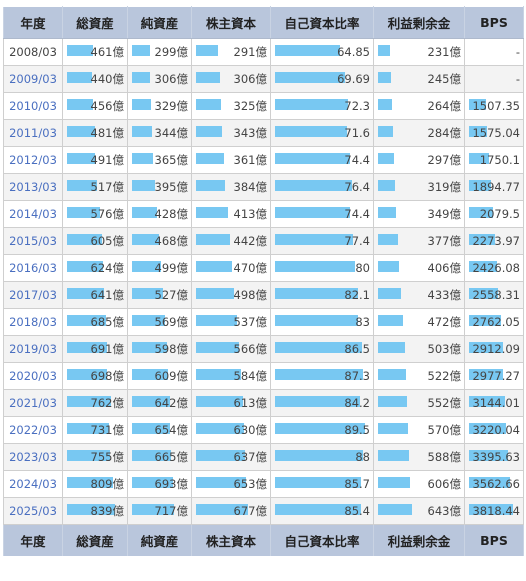 The image size is (526, 581). Describe the element at coordinates (494, 322) in the screenshot. I see `bps-cell: 2762.05` at that location.